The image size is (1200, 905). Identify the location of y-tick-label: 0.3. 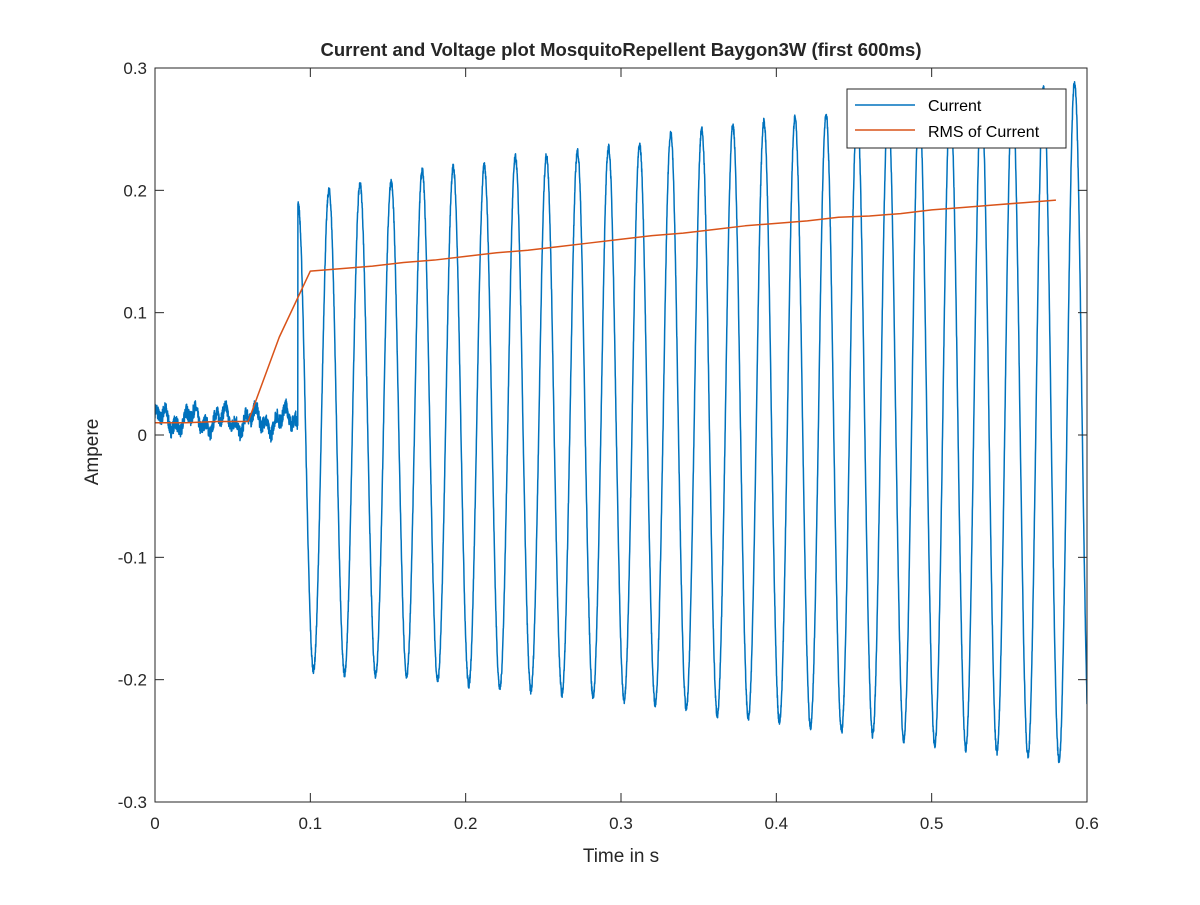
(135, 68).